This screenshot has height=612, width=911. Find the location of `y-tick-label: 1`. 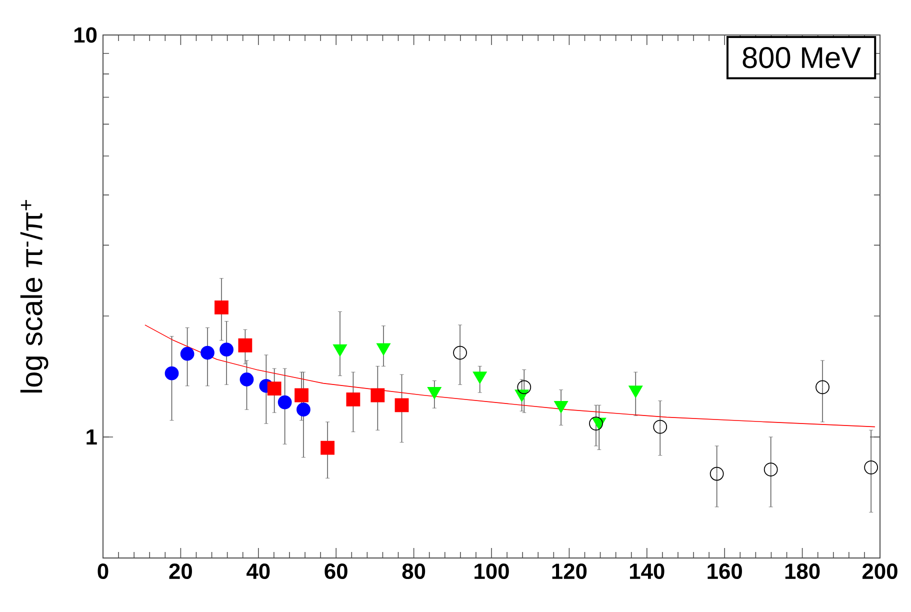

y-tick-label: 1 is located at coordinates (91, 437).